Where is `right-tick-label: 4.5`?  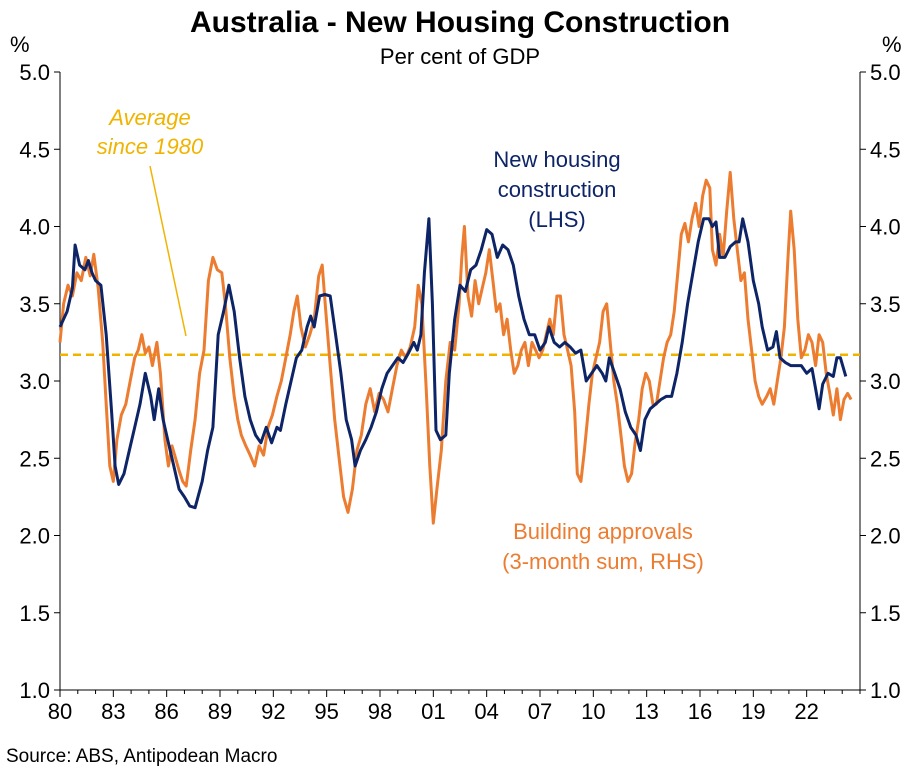 right-tick-label: 4.5 is located at coordinates (885, 149).